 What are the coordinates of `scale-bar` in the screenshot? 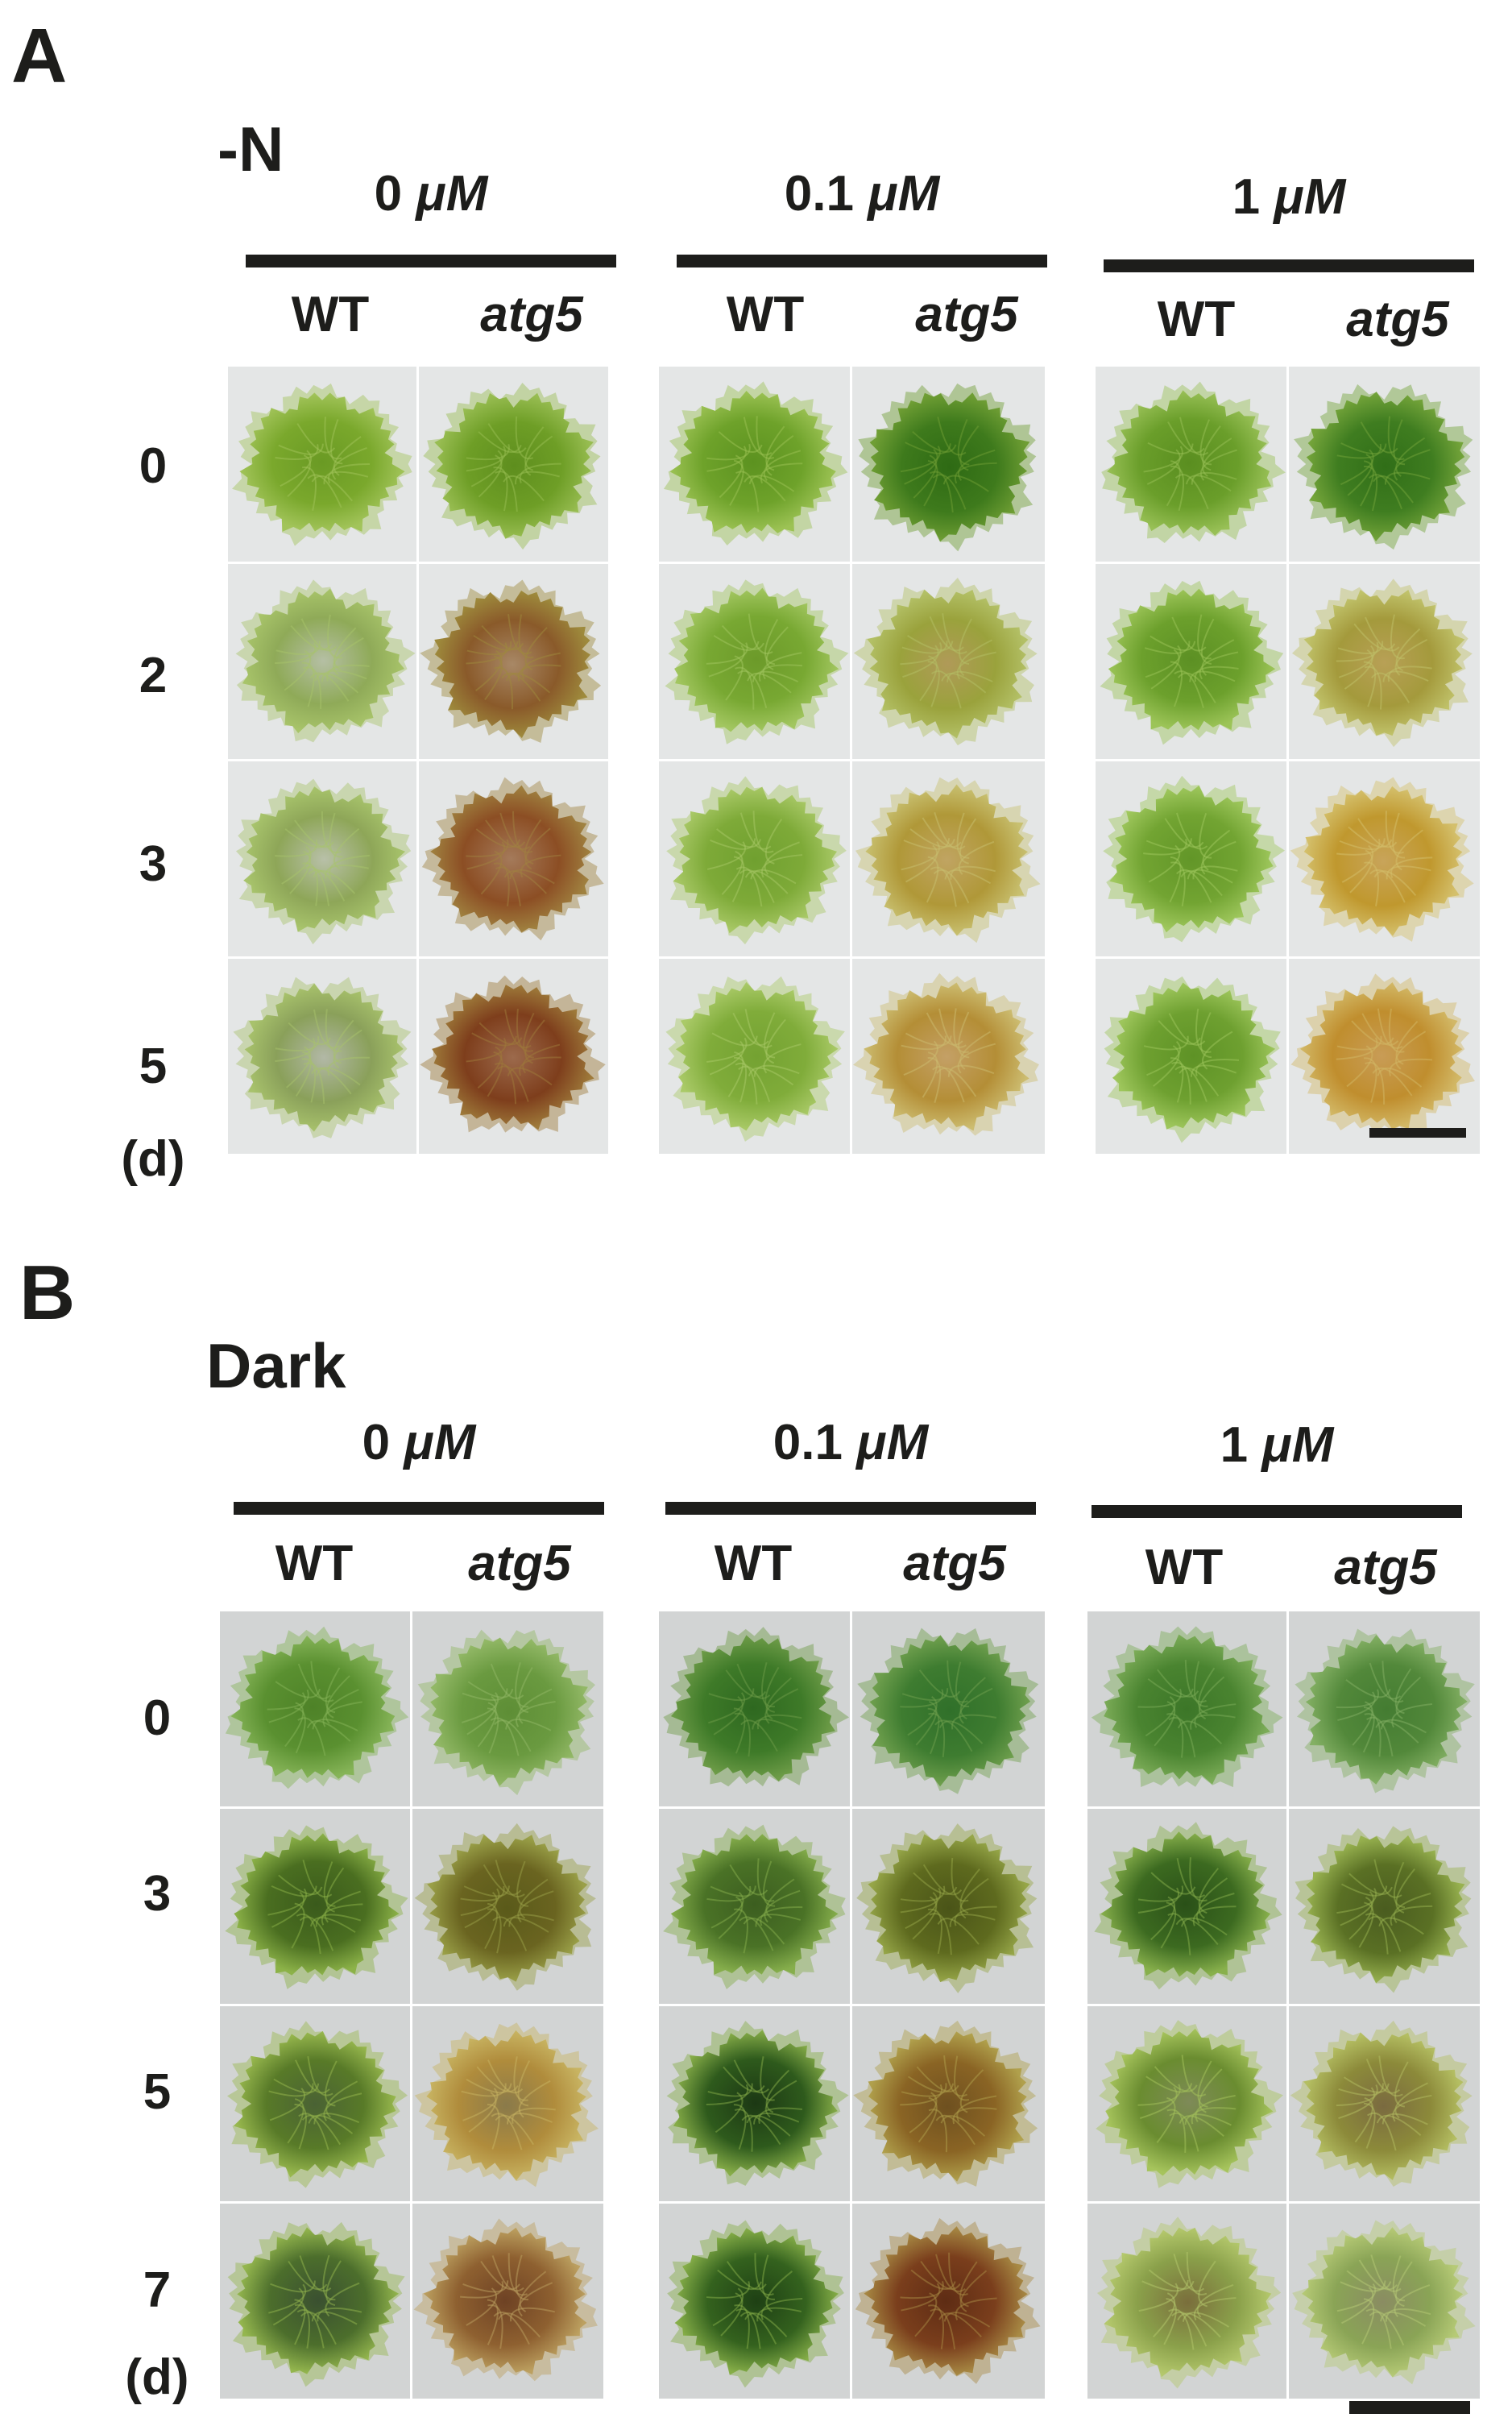 It's located at (1410, 2407).